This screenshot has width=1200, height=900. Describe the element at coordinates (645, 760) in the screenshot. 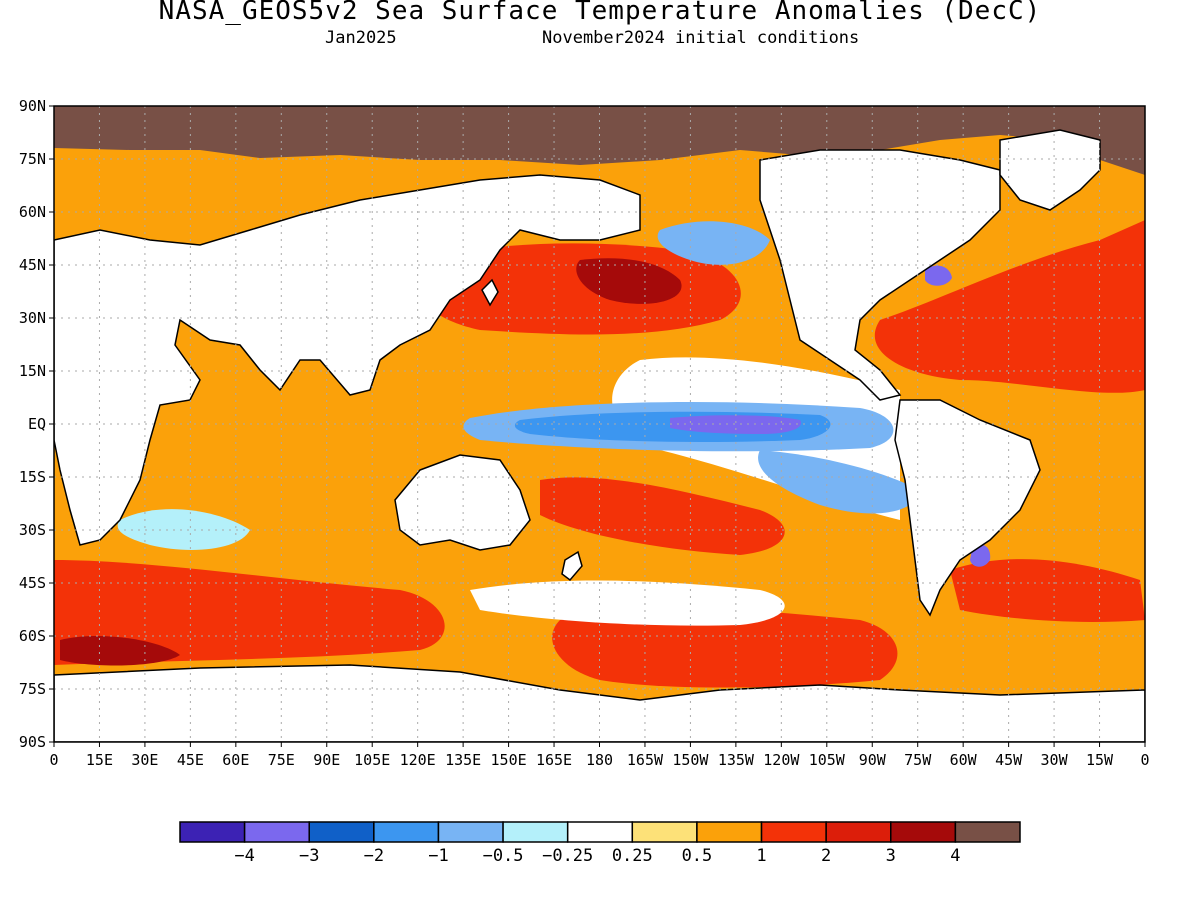

I see `longitude-label: 165W` at that location.